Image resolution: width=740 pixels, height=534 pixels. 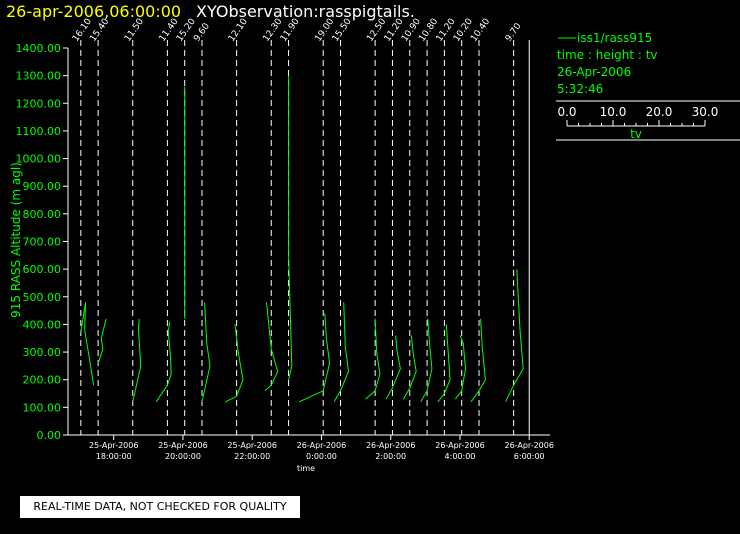 I want to click on legend-tick-label: 10.0, so click(x=613, y=112).